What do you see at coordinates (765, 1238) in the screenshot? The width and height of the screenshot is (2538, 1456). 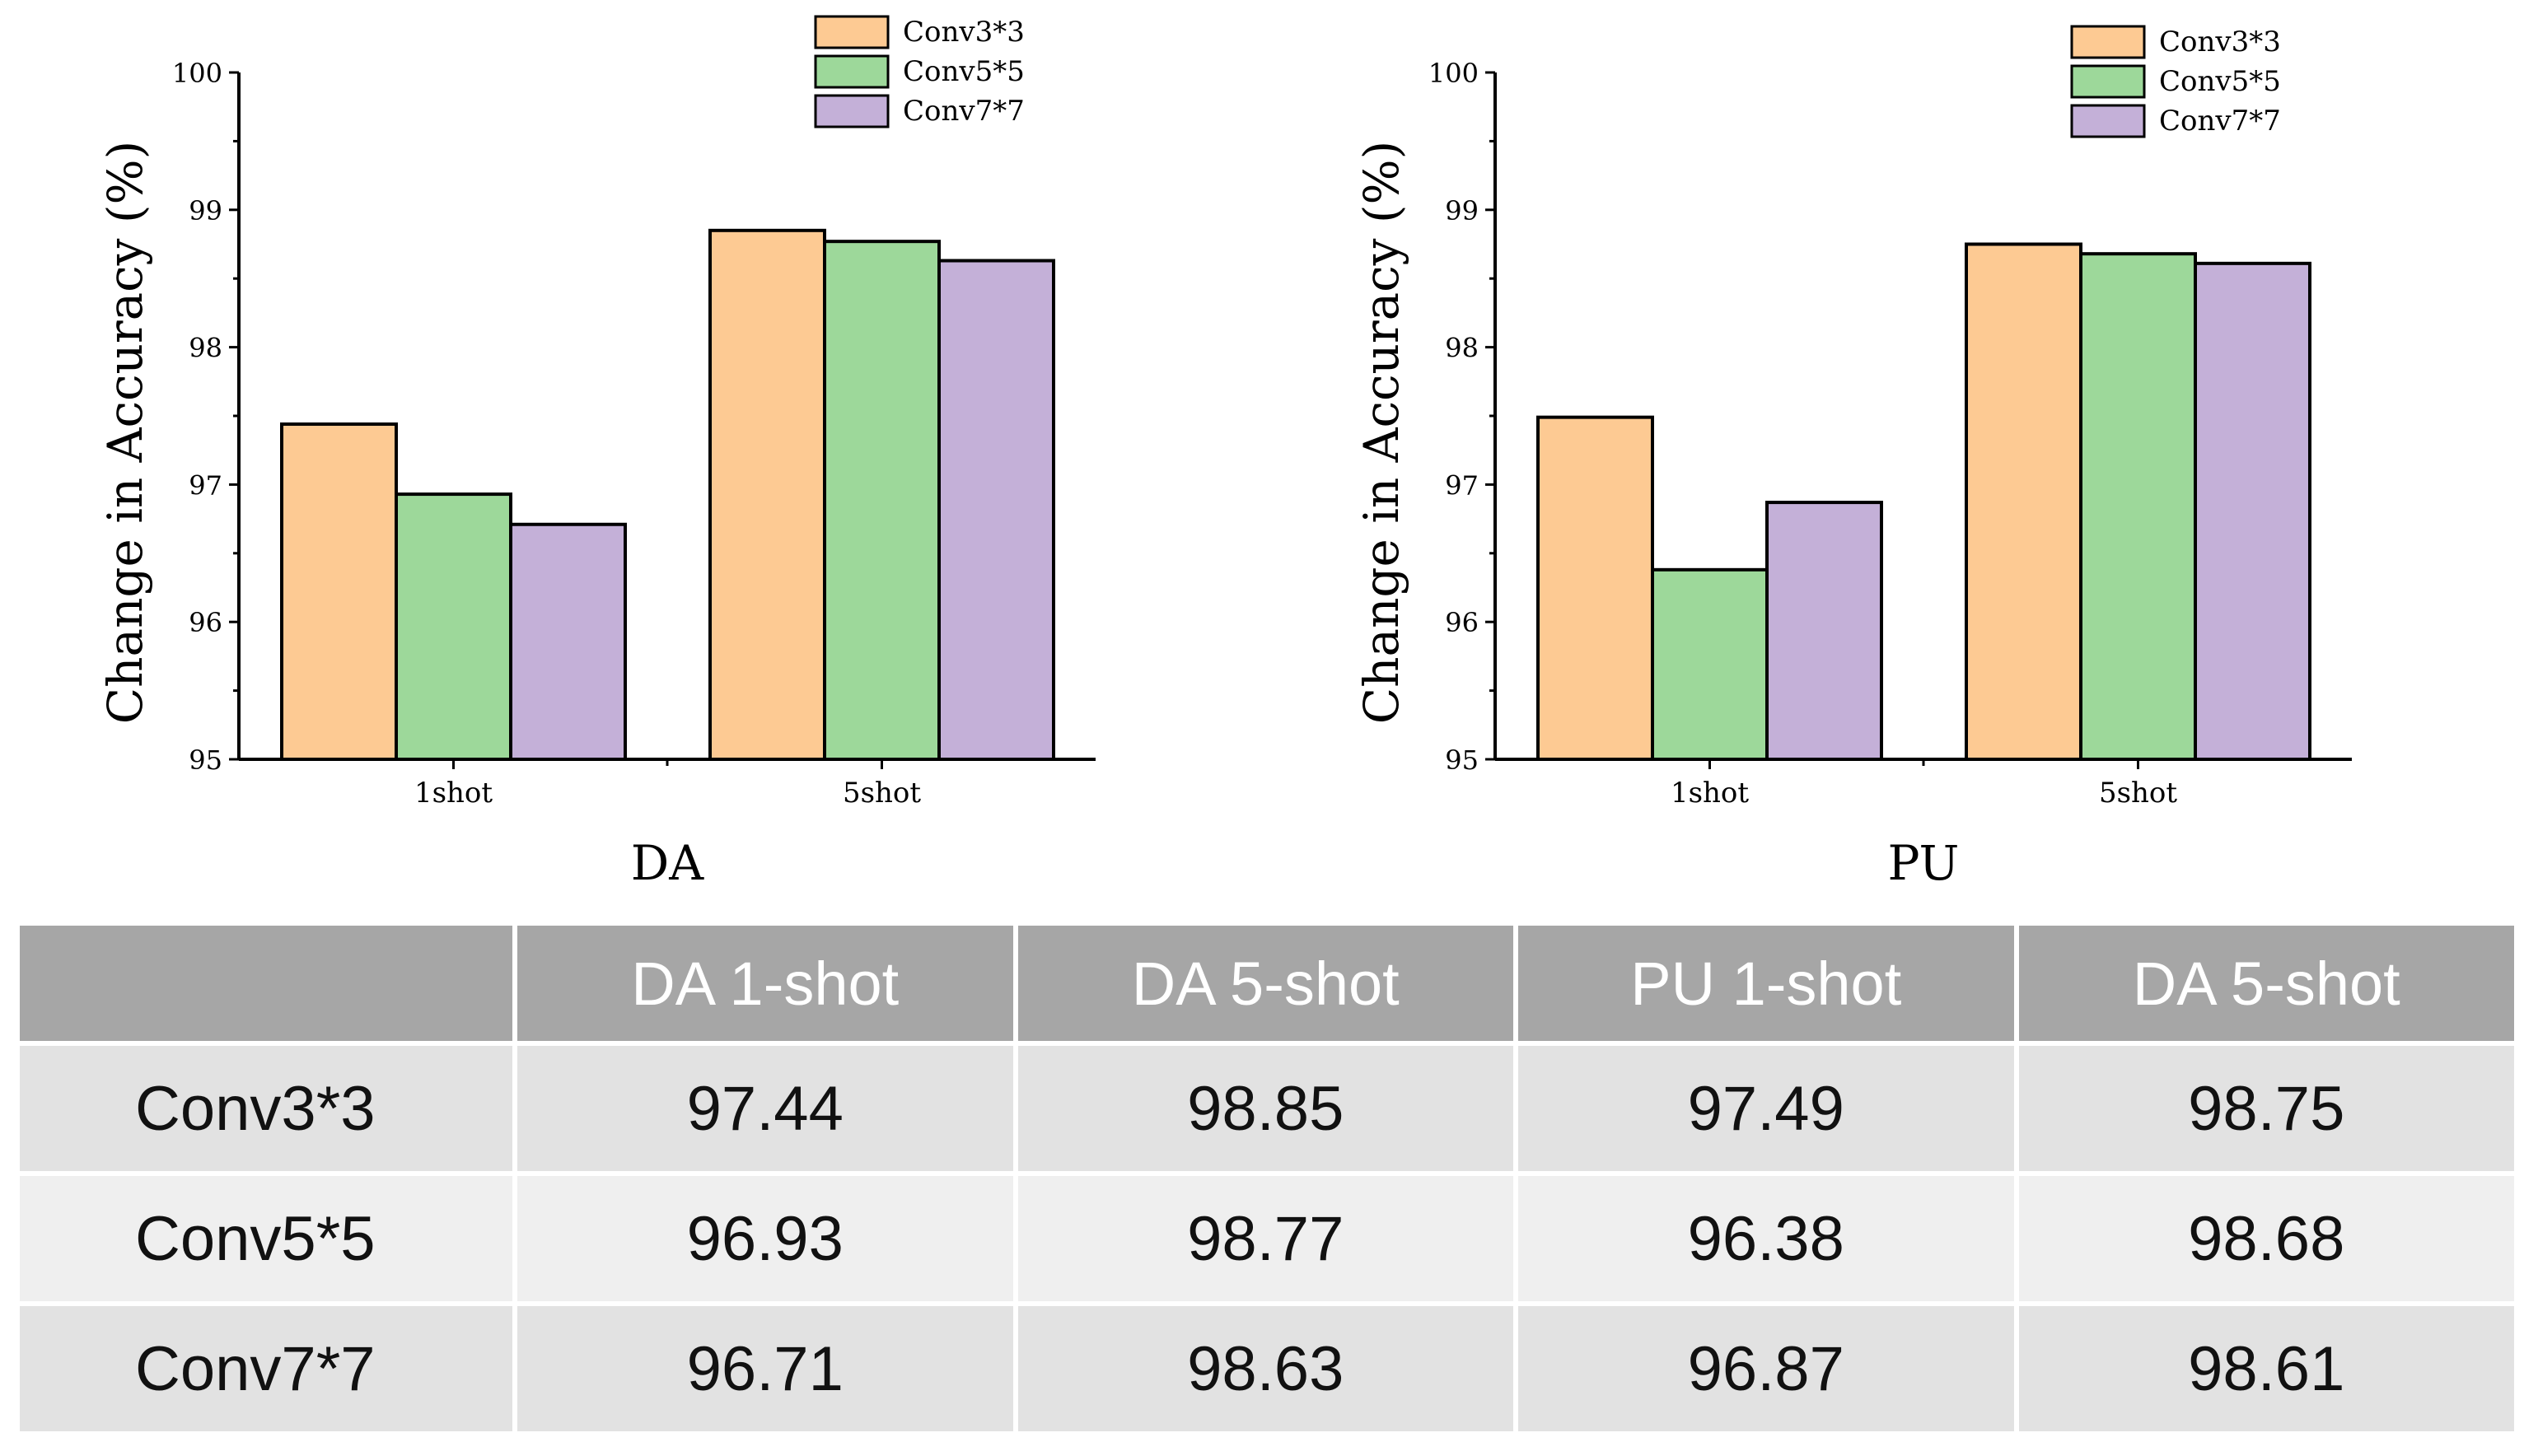 I see `table-cell: 96.93` at bounding box center [765, 1238].